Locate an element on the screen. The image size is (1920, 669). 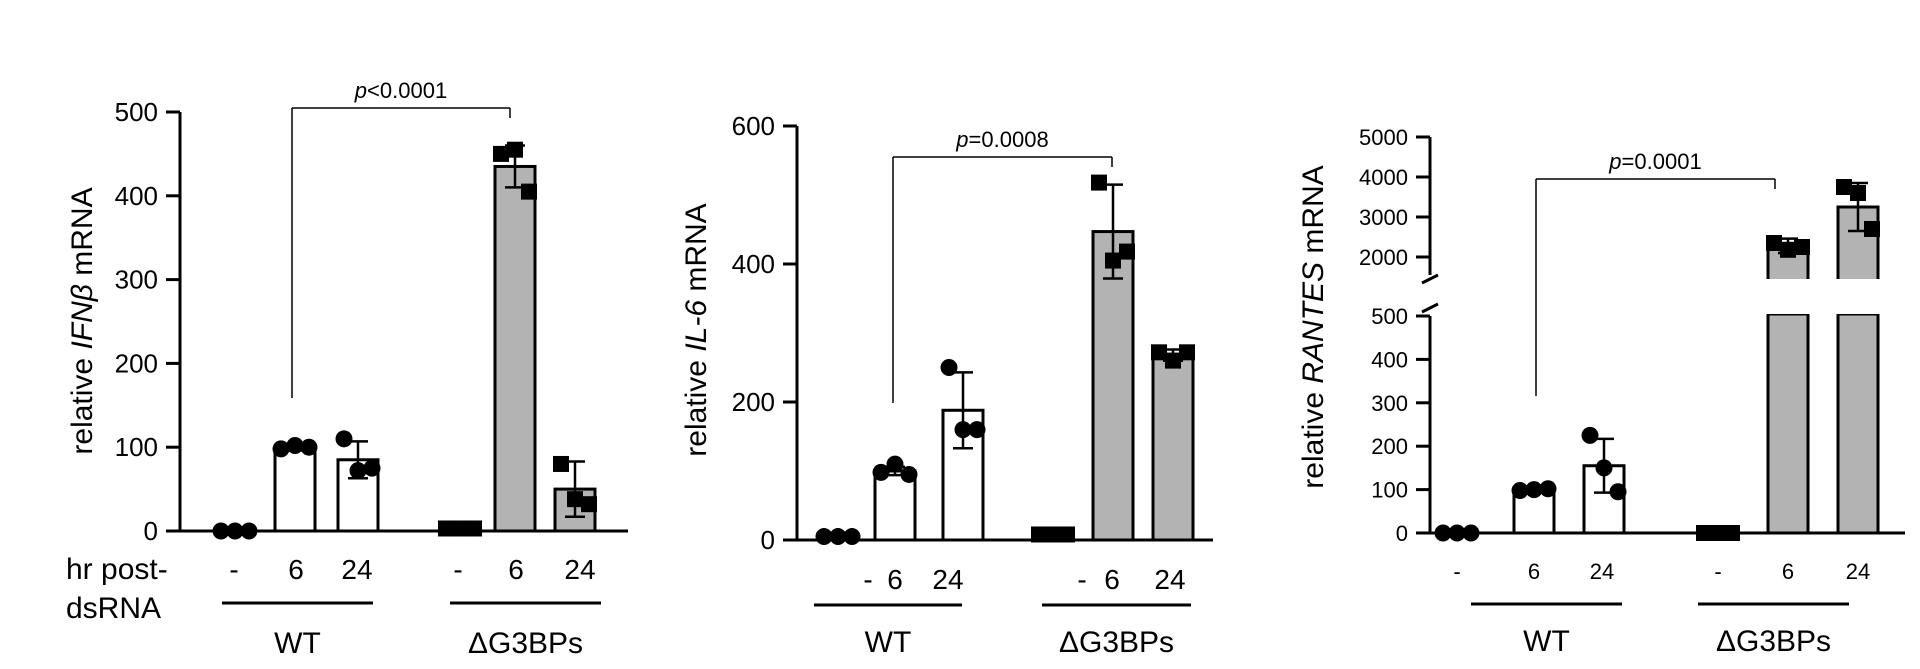
p-value-number: =0.0001 is located at coordinates (1662, 161).